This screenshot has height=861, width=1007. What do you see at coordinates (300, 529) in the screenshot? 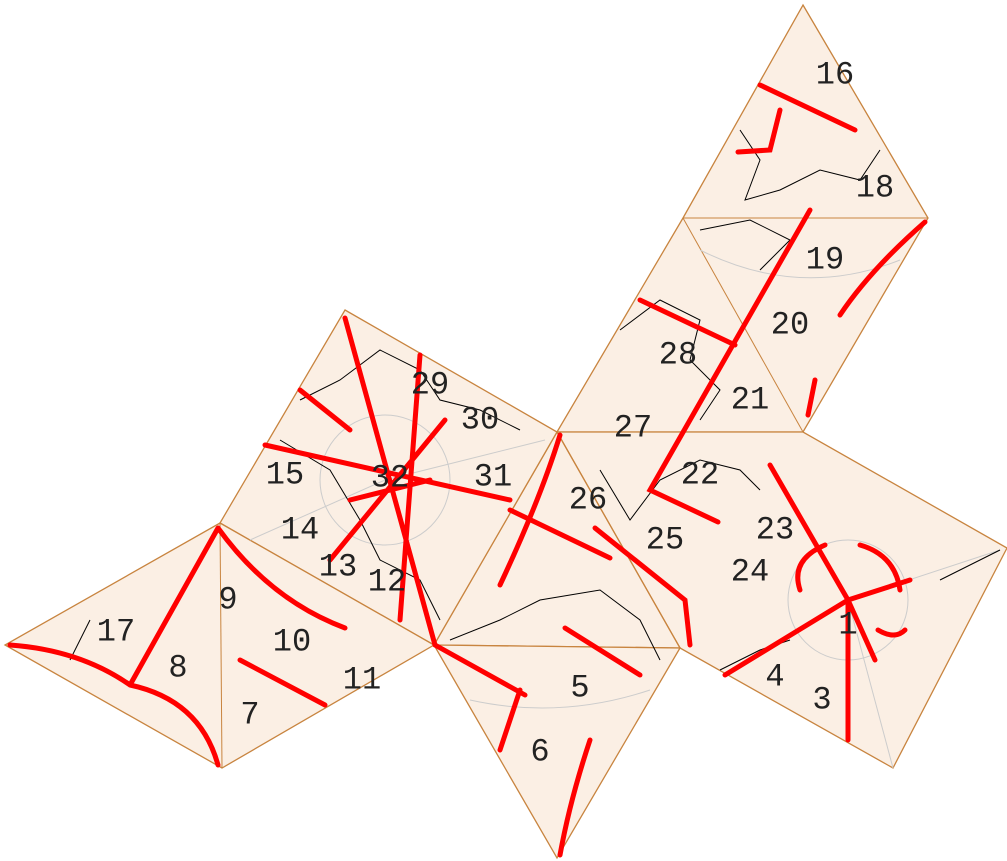
I see `face-label: 14` at bounding box center [300, 529].